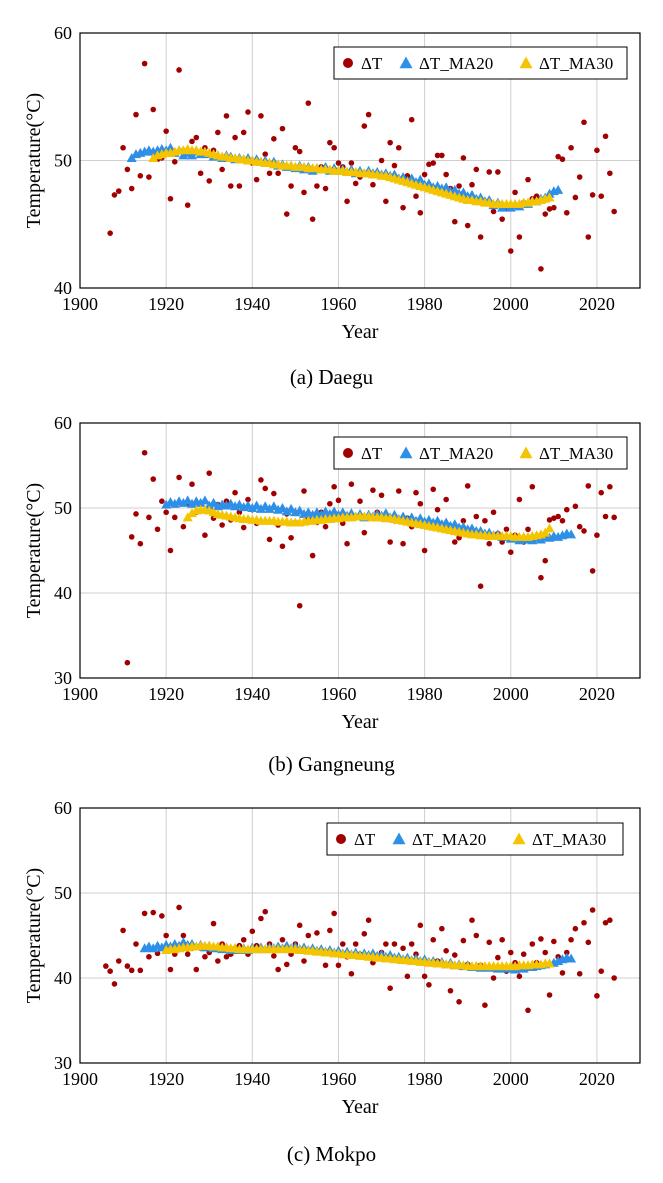  I want to click on legend-marker-dt, so click(348, 453).